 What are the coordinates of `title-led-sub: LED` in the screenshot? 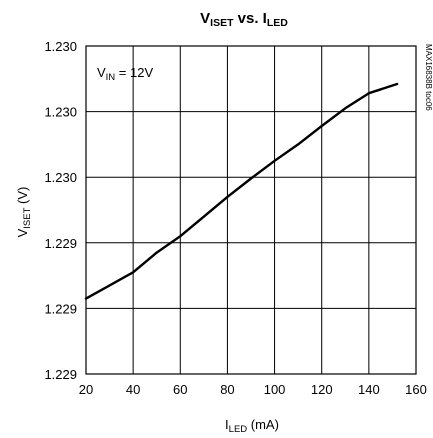 It's located at (277, 23).